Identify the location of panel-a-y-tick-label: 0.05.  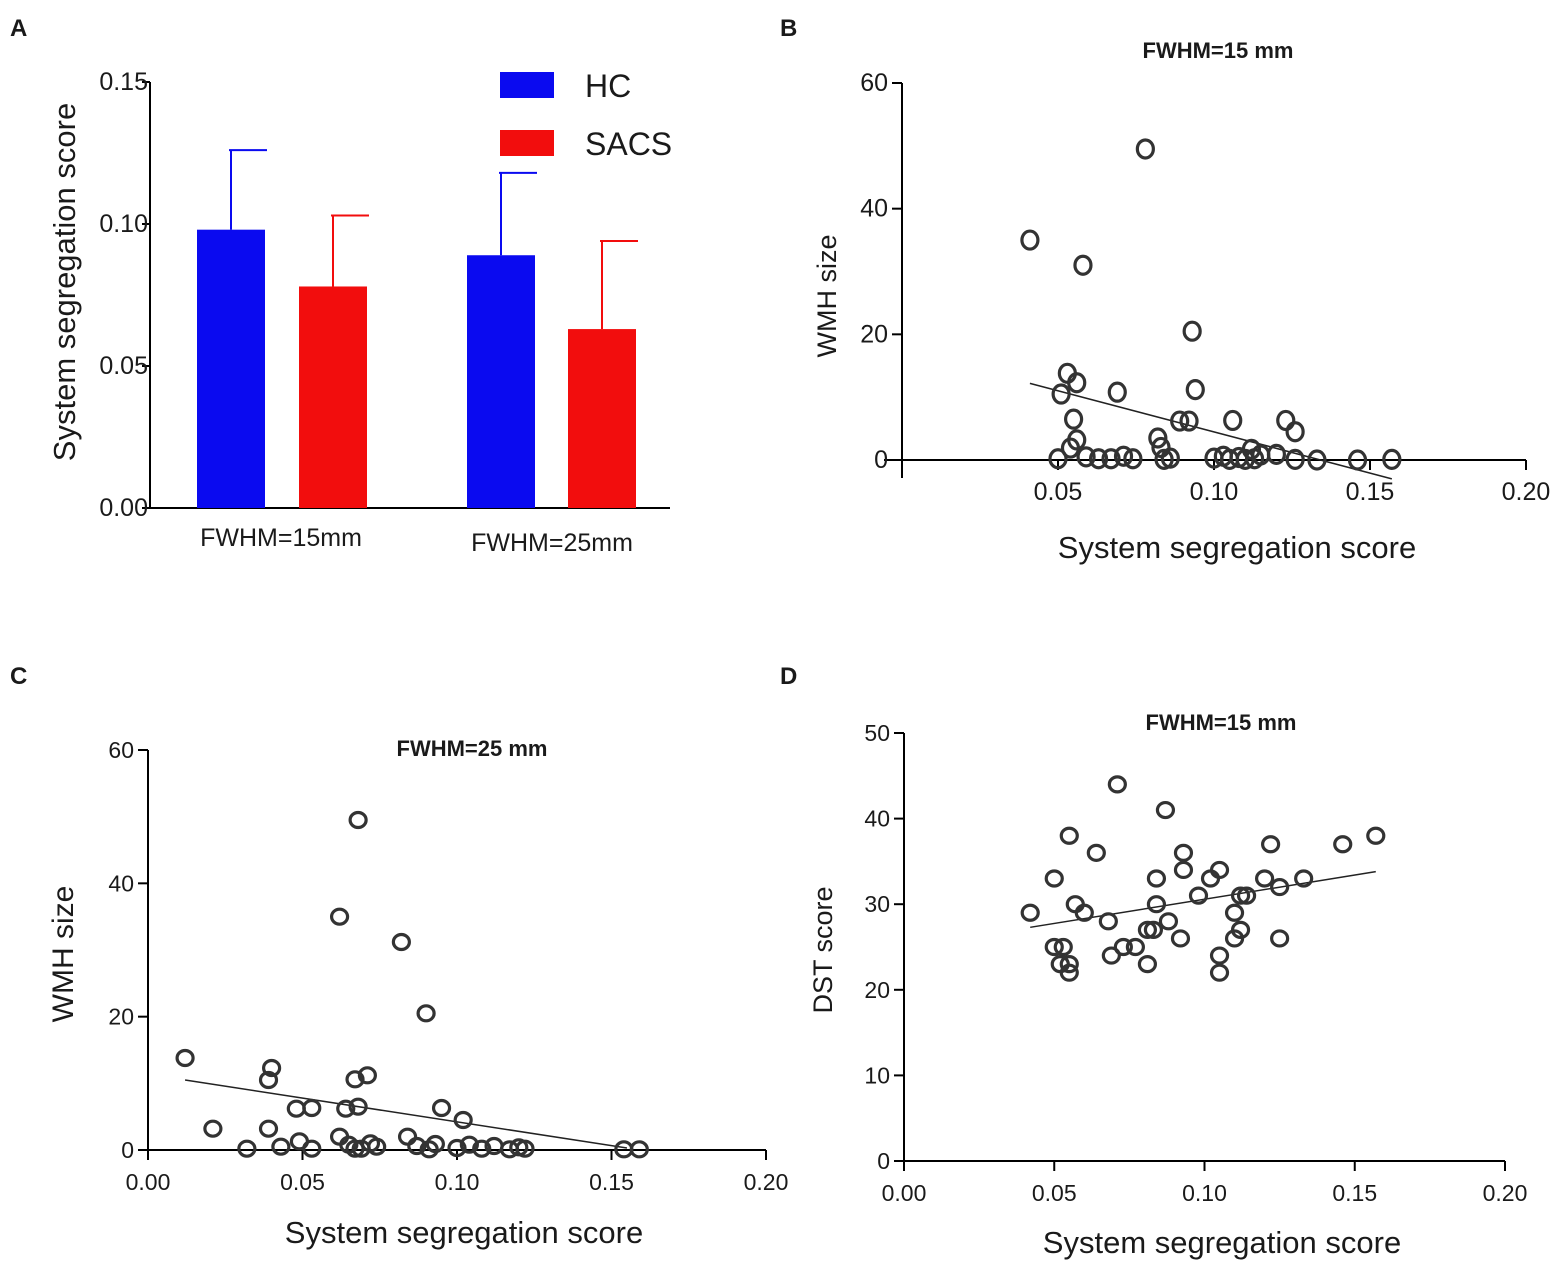
(123, 366).